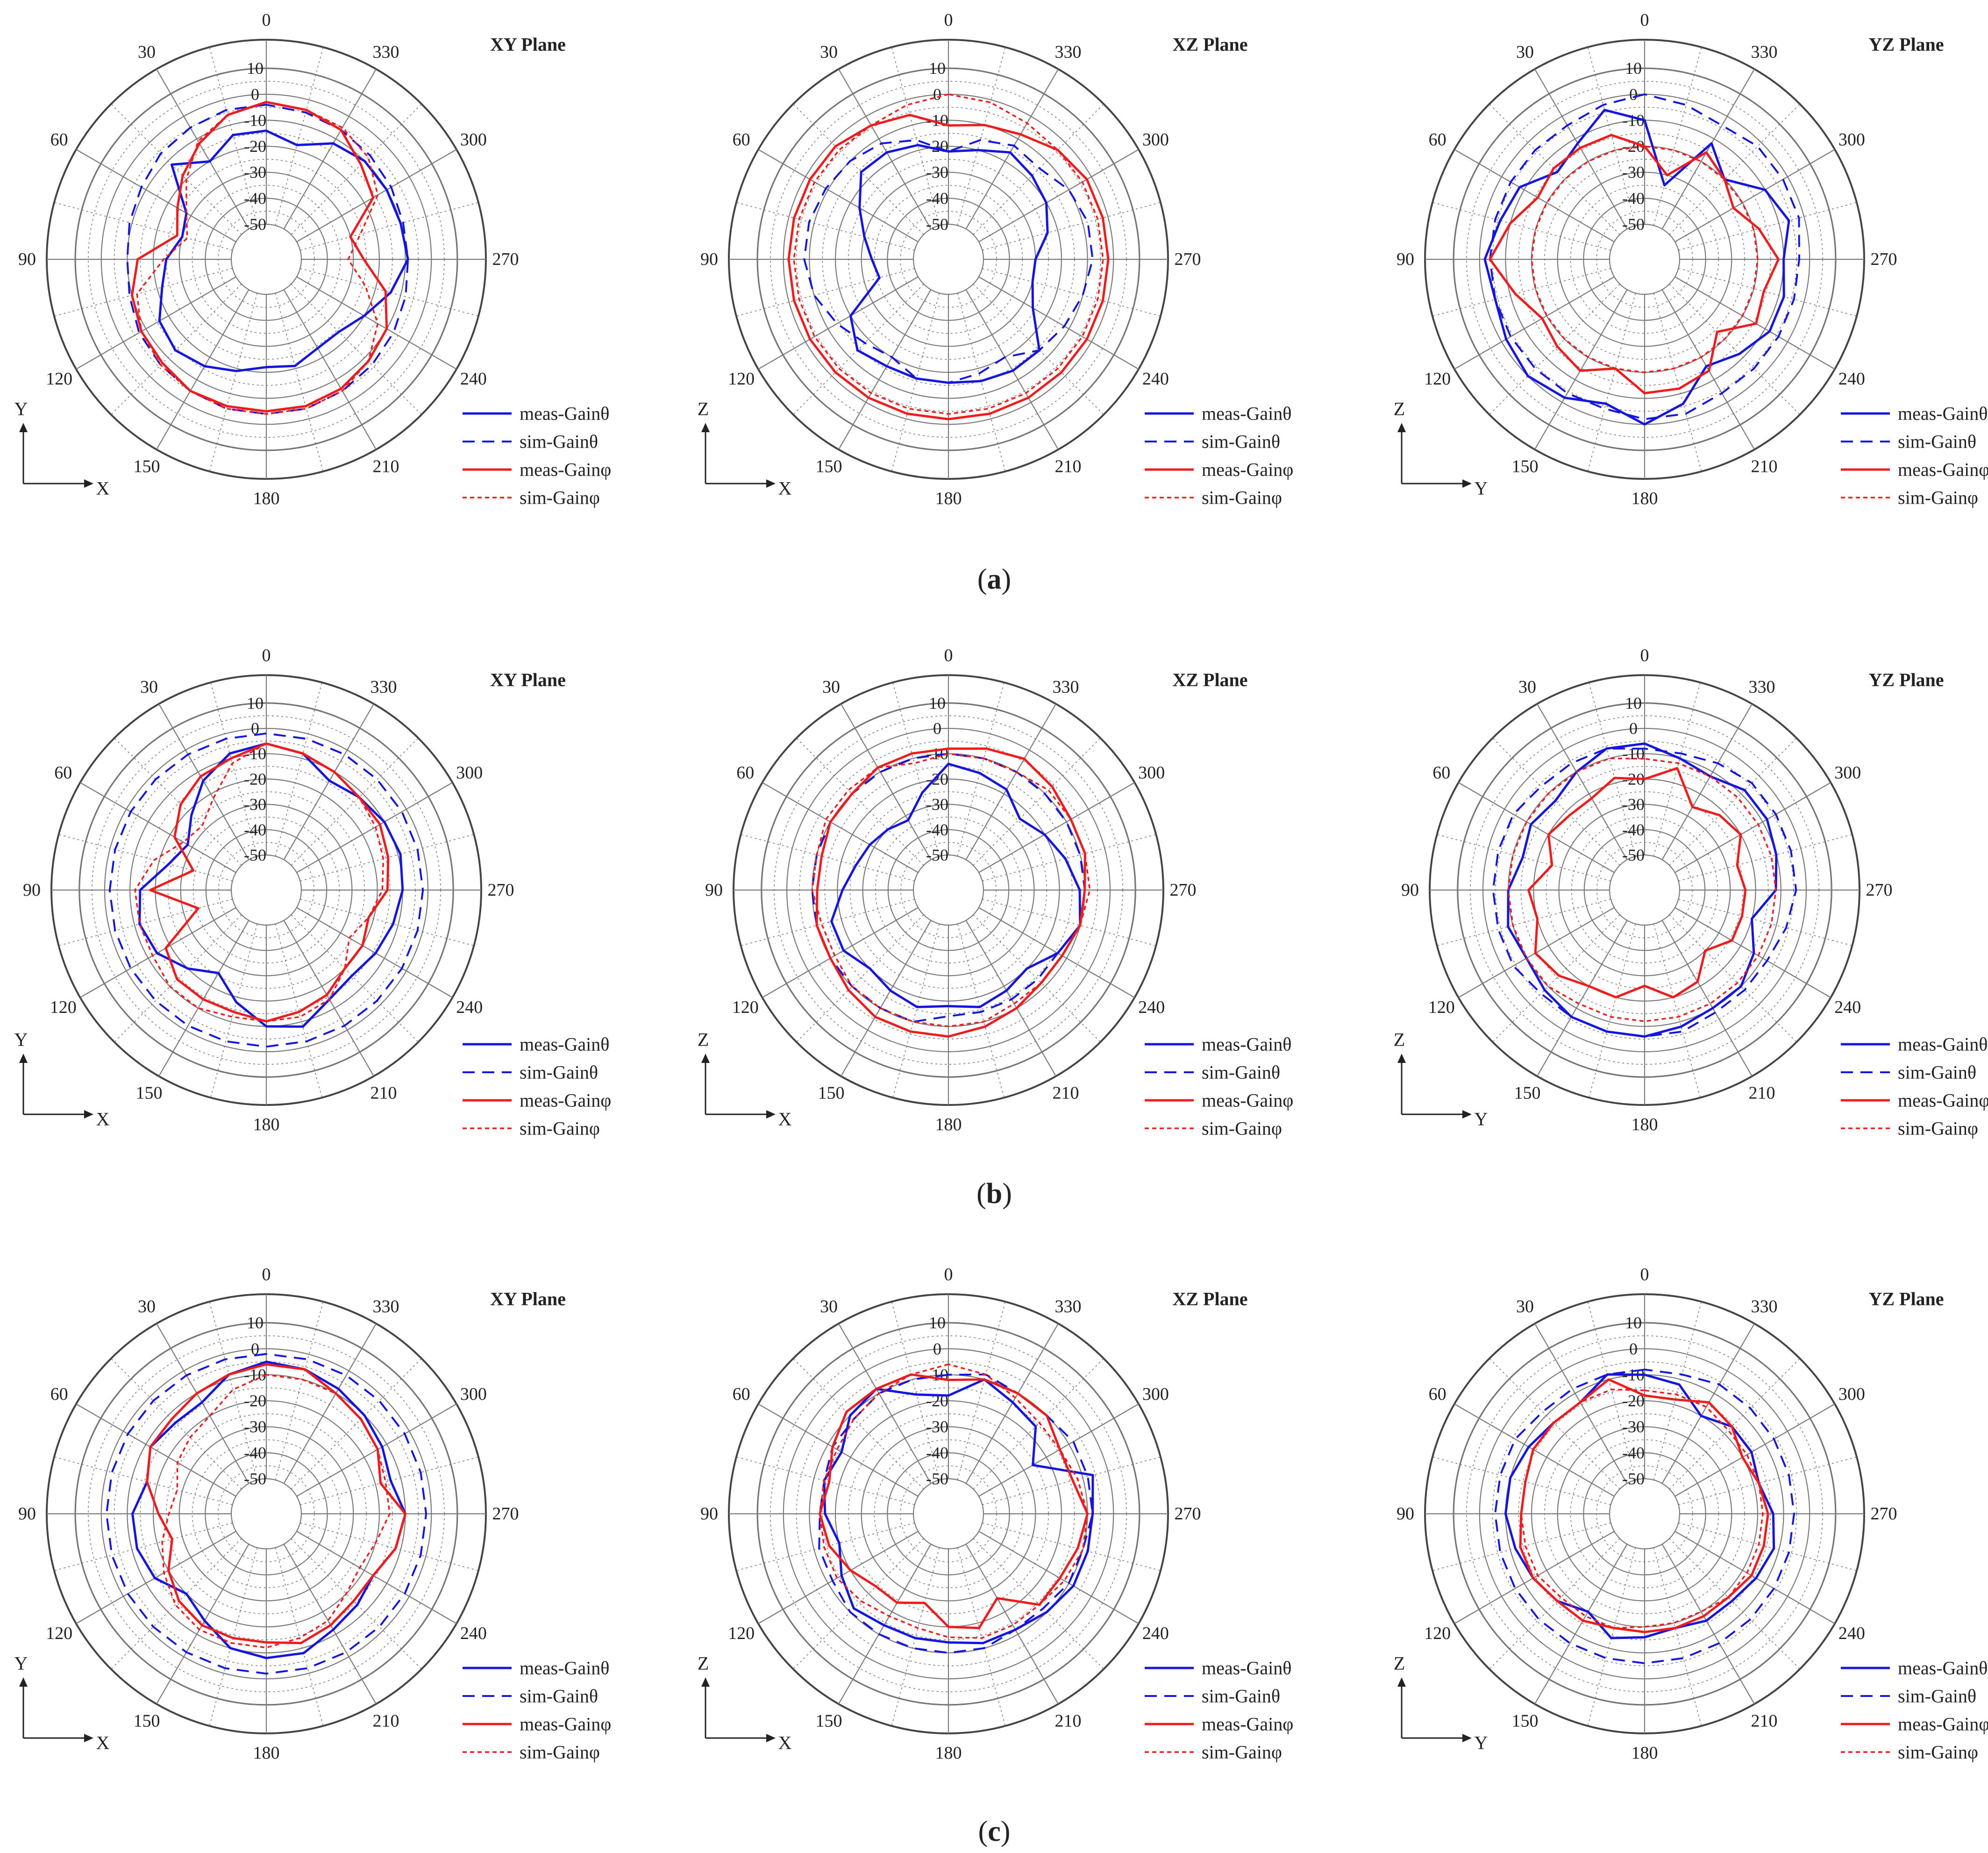 The height and width of the screenshot is (1853, 1988). I want to click on radial-tick-label: -40, so click(1633, 829).